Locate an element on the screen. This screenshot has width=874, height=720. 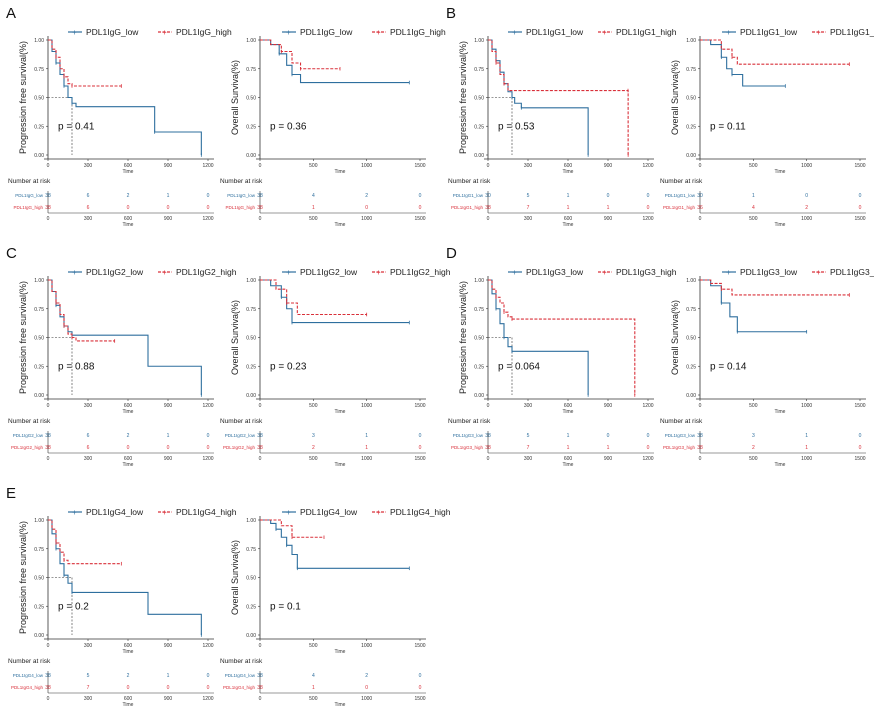
y-axis-label: Overall Surviva(%) is located at coordinates (235, 97).